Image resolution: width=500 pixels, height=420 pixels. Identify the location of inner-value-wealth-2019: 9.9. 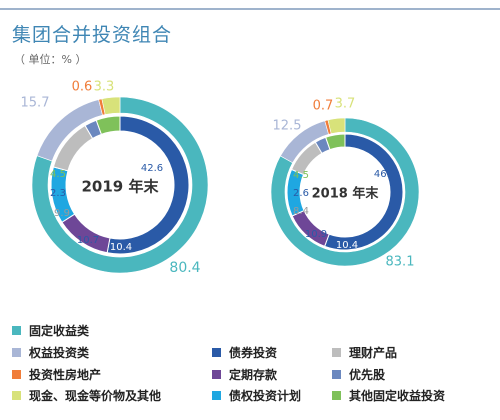
(62, 213).